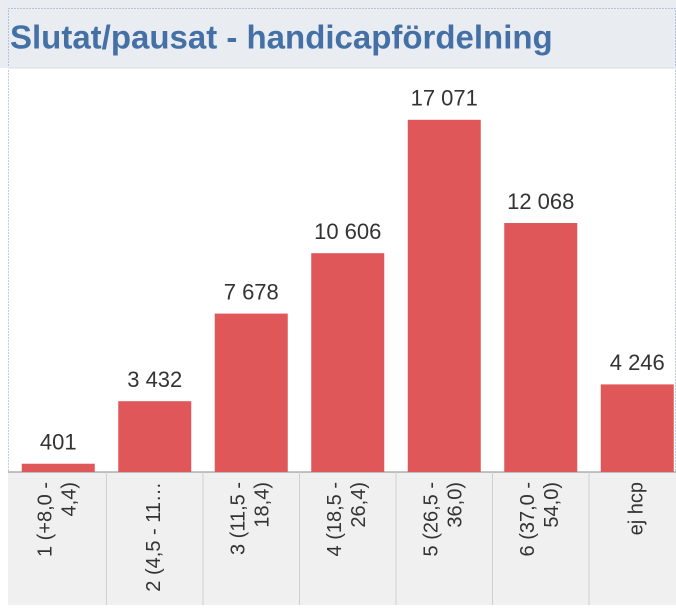  I want to click on x-tick-label: 4 (18,5 -26,4), so click(347, 519).